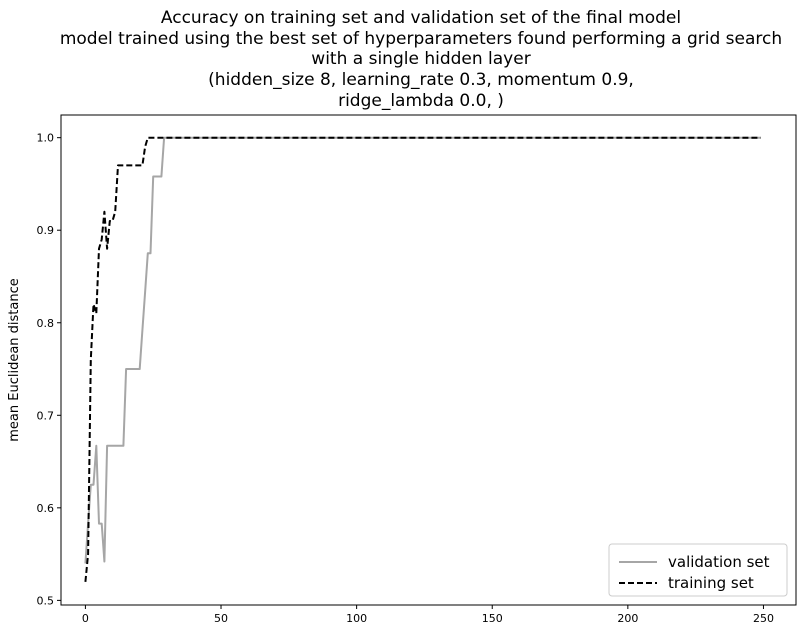  Describe the element at coordinates (719, 562) in the screenshot. I see `legend-label-validation-set: validation set` at that location.